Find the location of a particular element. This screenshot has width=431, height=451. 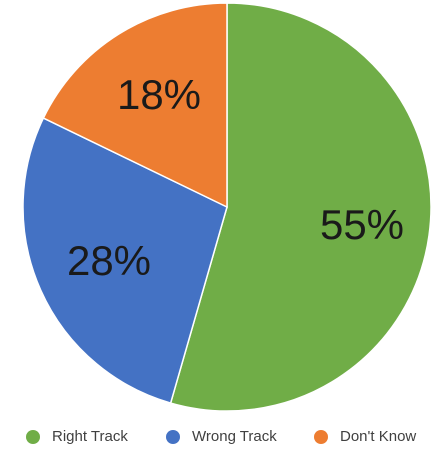

legend-item: Don't Know is located at coordinates (365, 436).